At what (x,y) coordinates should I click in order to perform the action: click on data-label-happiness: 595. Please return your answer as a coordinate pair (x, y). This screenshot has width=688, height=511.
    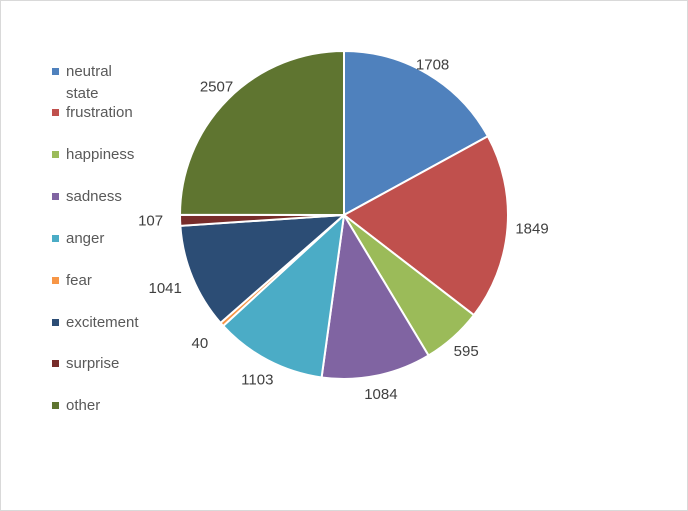
    Looking at the image, I should click on (466, 351).